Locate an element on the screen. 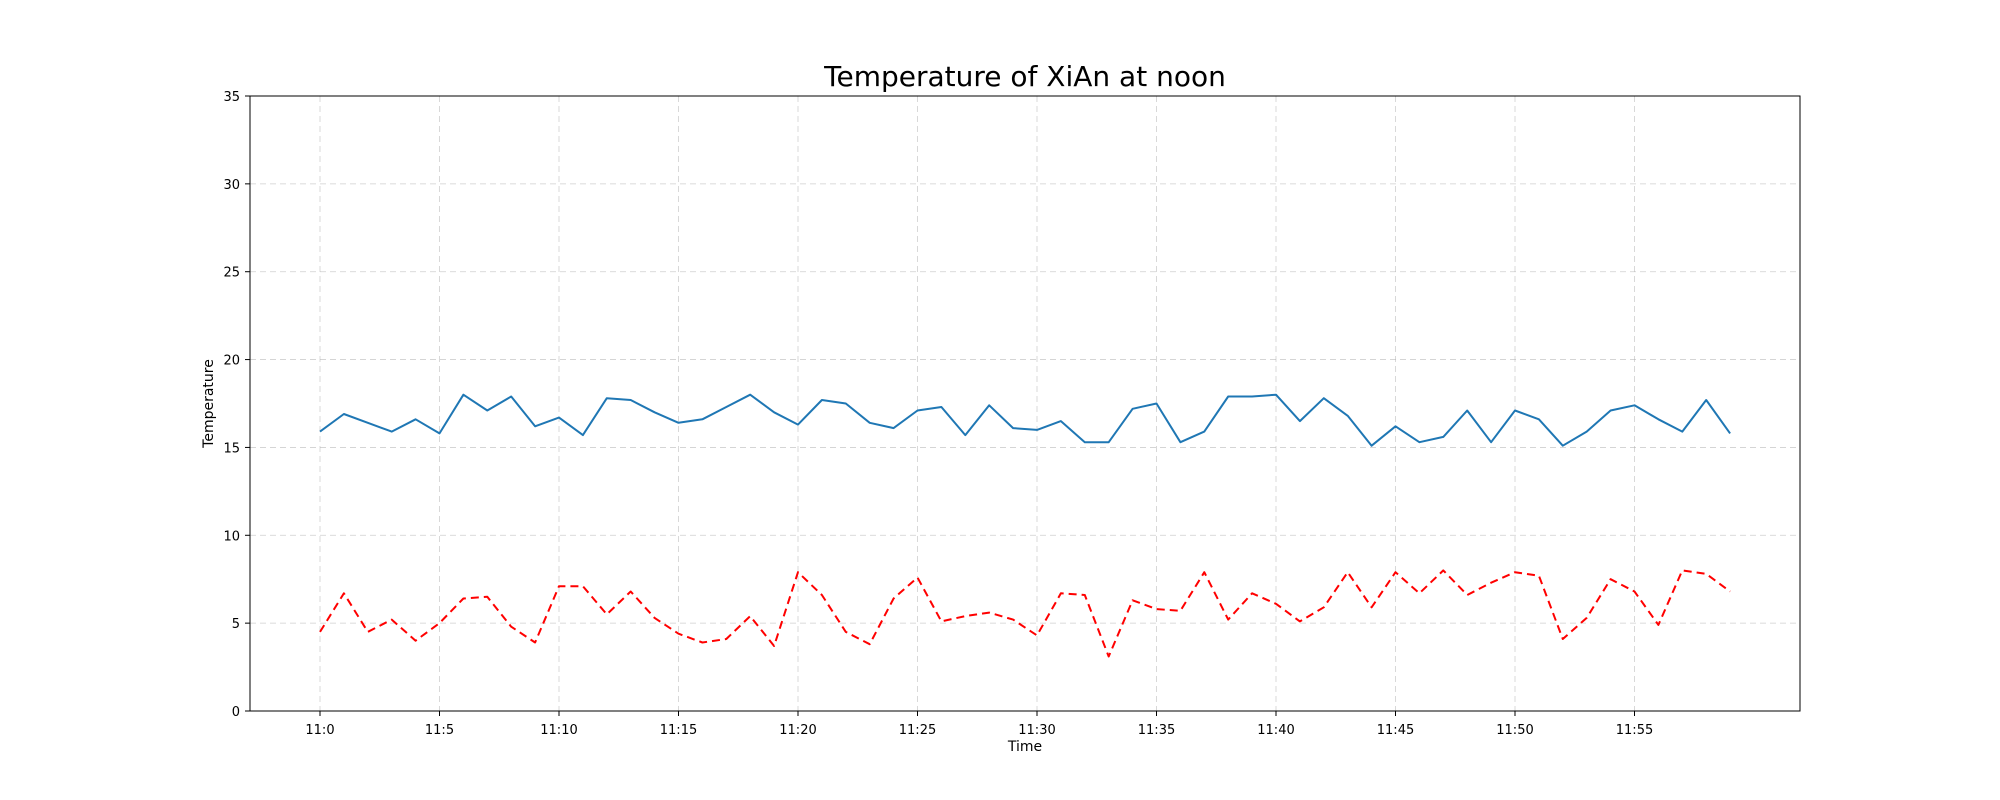 This screenshot has height=800, width=2000. y-tick-label: 5 is located at coordinates (236, 624).